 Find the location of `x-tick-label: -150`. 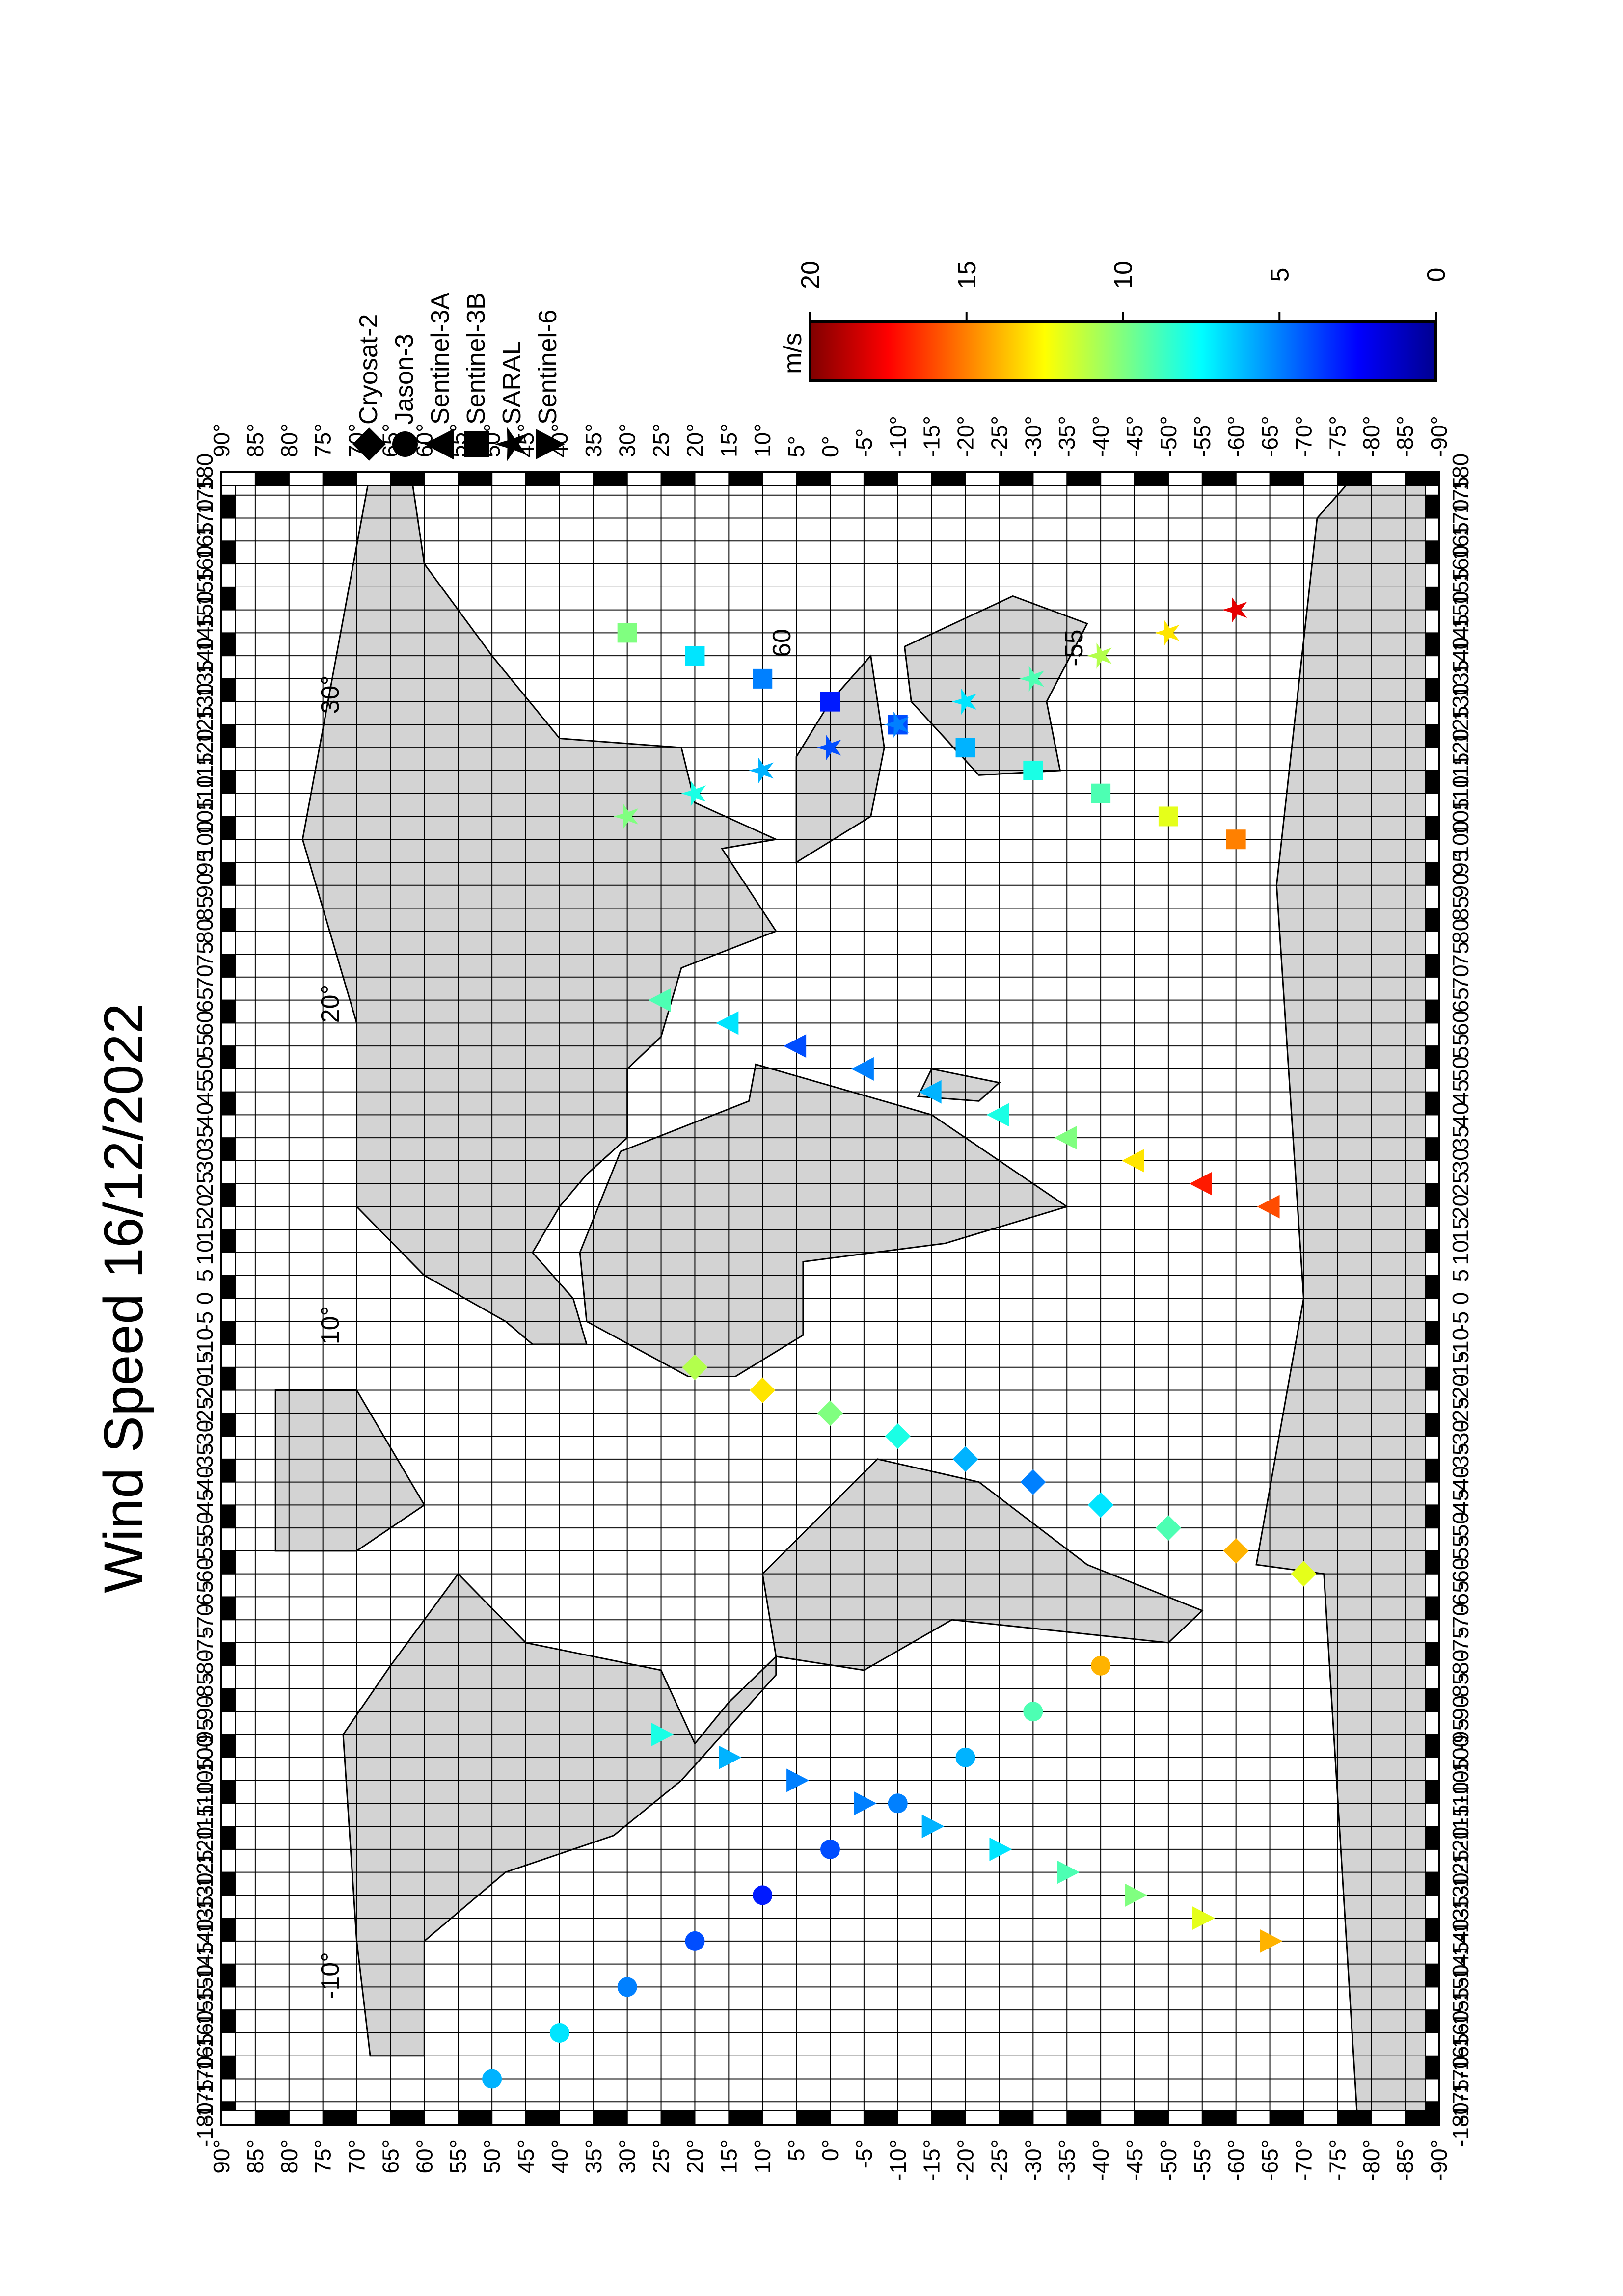

x-tick-label: -150 is located at coordinates (205, 1986).